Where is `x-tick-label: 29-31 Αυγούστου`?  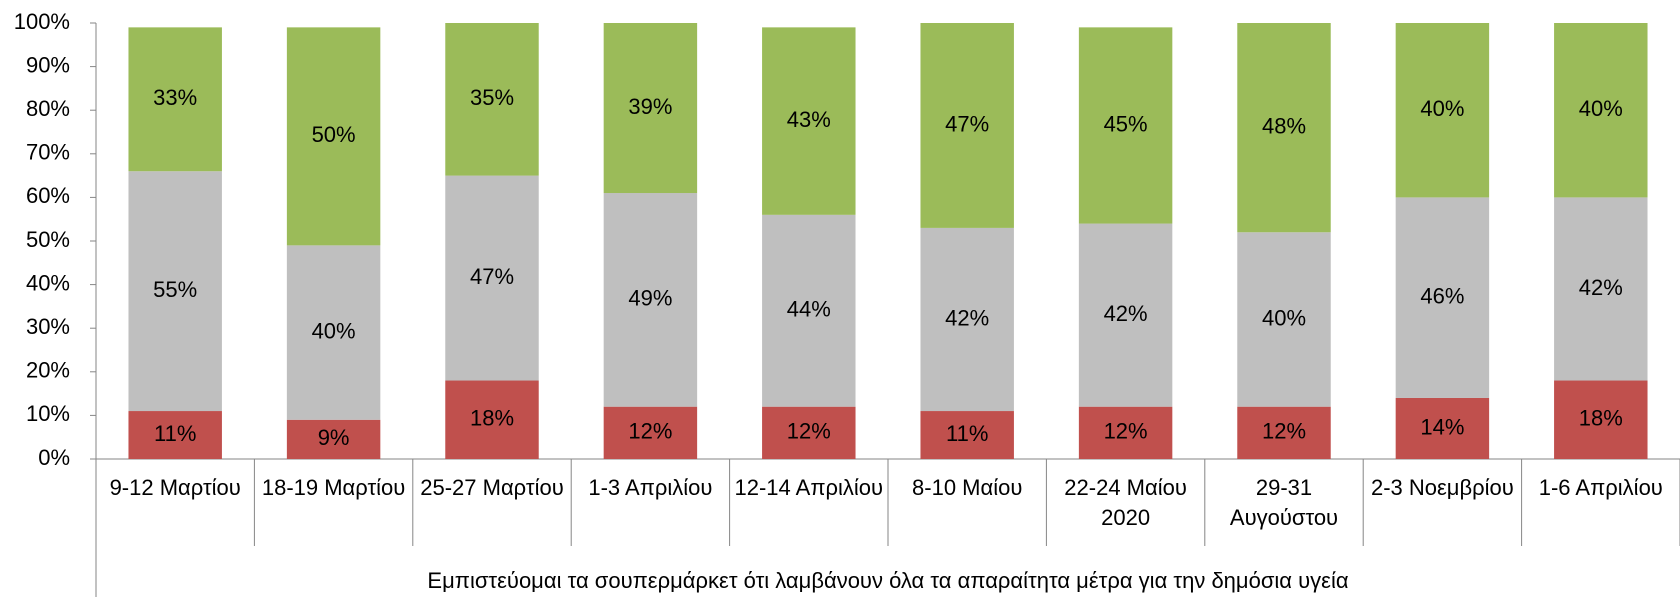
x-tick-label: 29-31 Αυγούστου is located at coordinates (1284, 502).